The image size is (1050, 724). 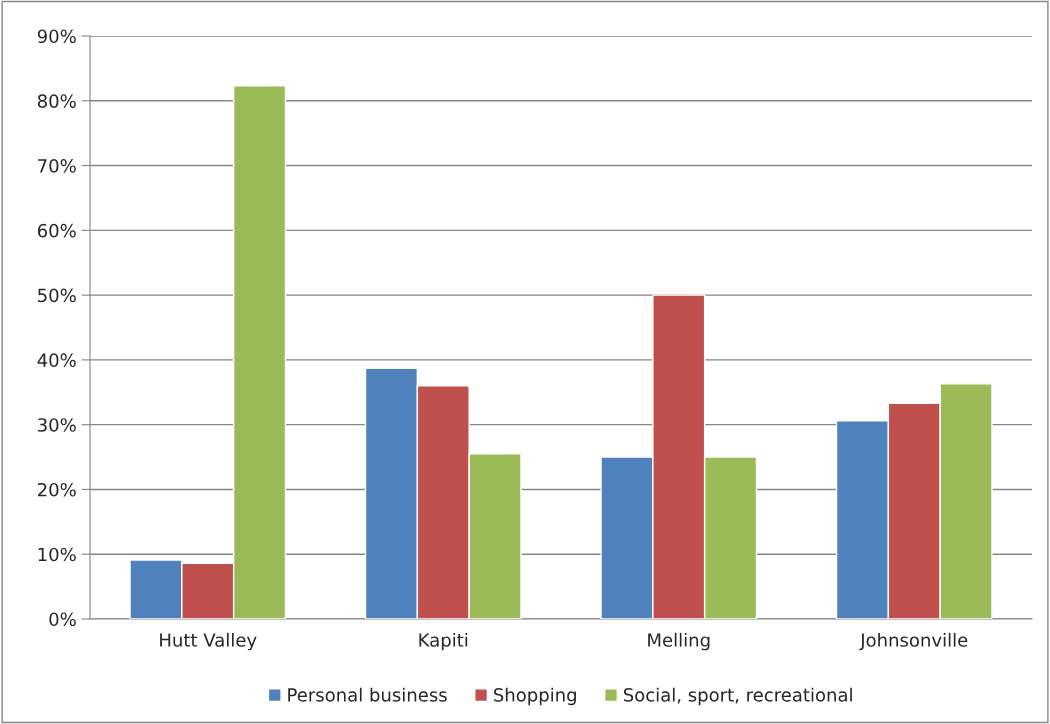 I want to click on x-tick-label: Hutt Valley, so click(x=208, y=641).